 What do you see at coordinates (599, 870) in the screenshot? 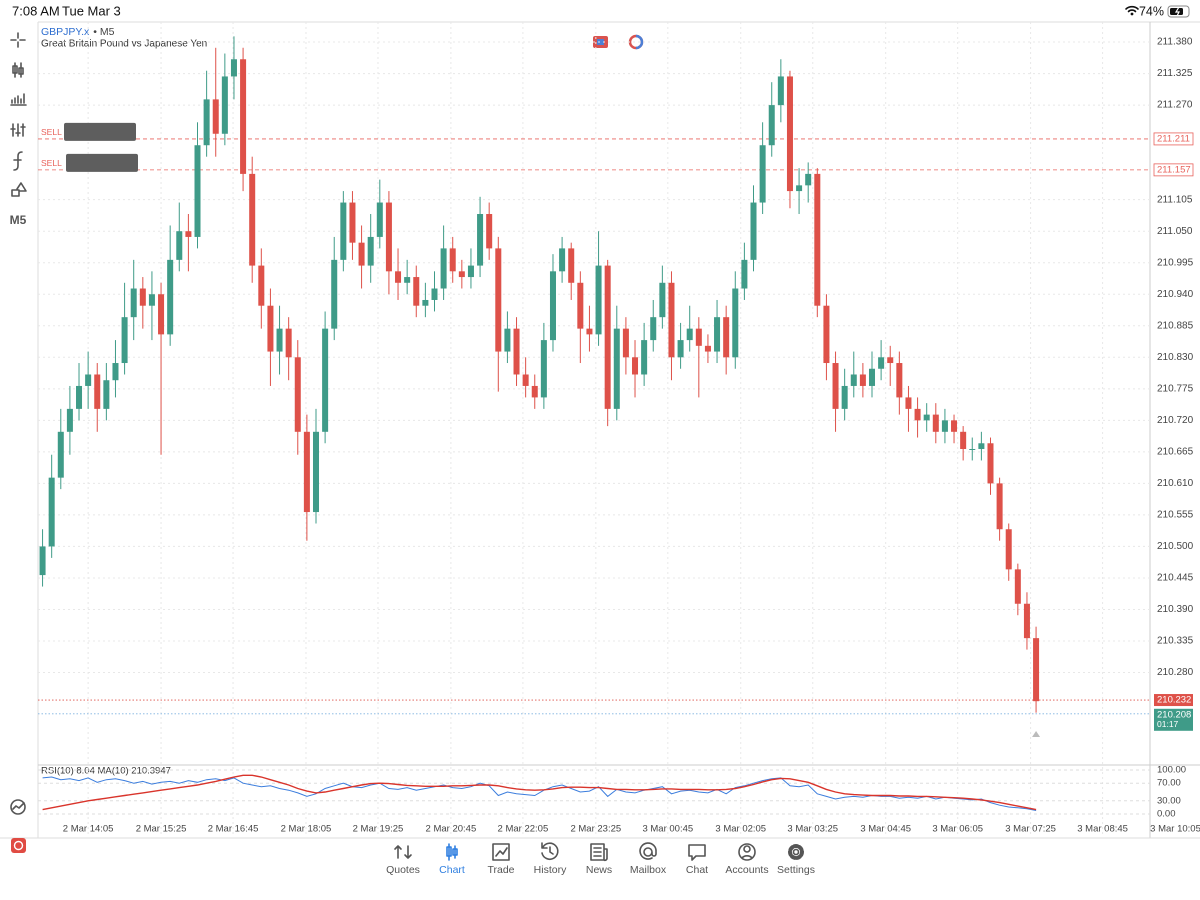
I see `tab-label: News` at bounding box center [599, 870].